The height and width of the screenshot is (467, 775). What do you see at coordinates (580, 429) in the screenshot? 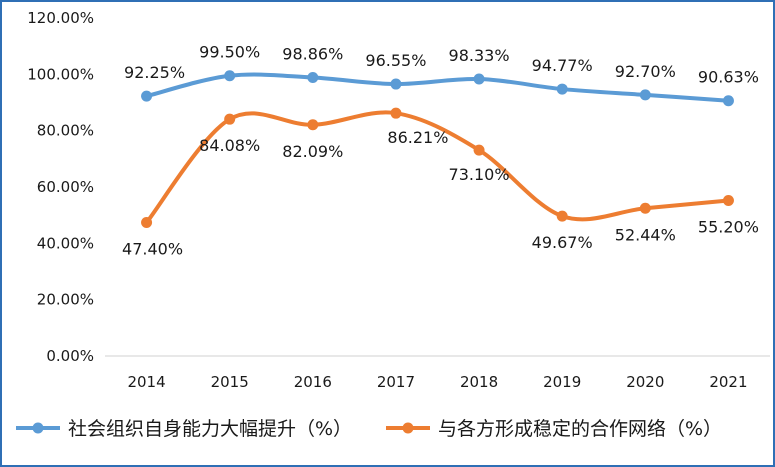
I see `legend-label-2: 与各方形成稳定的合作网络（%）` at bounding box center [580, 429].